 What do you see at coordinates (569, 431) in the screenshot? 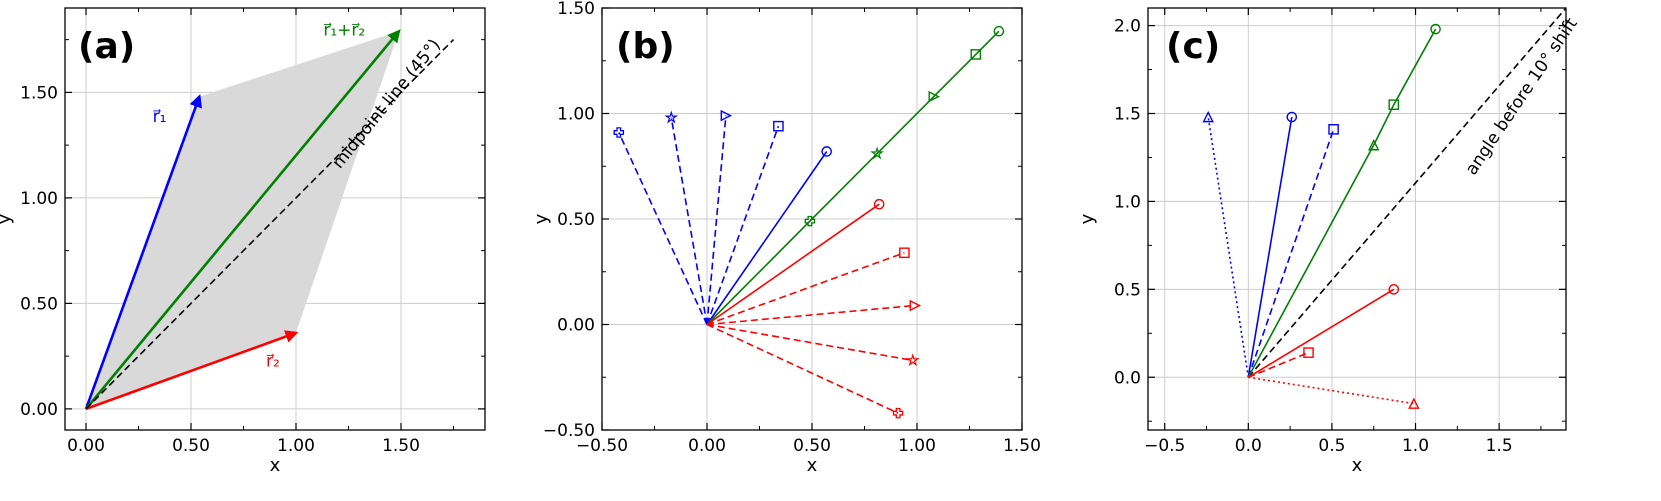
I see `y-tick-label: −0.50` at bounding box center [569, 431].